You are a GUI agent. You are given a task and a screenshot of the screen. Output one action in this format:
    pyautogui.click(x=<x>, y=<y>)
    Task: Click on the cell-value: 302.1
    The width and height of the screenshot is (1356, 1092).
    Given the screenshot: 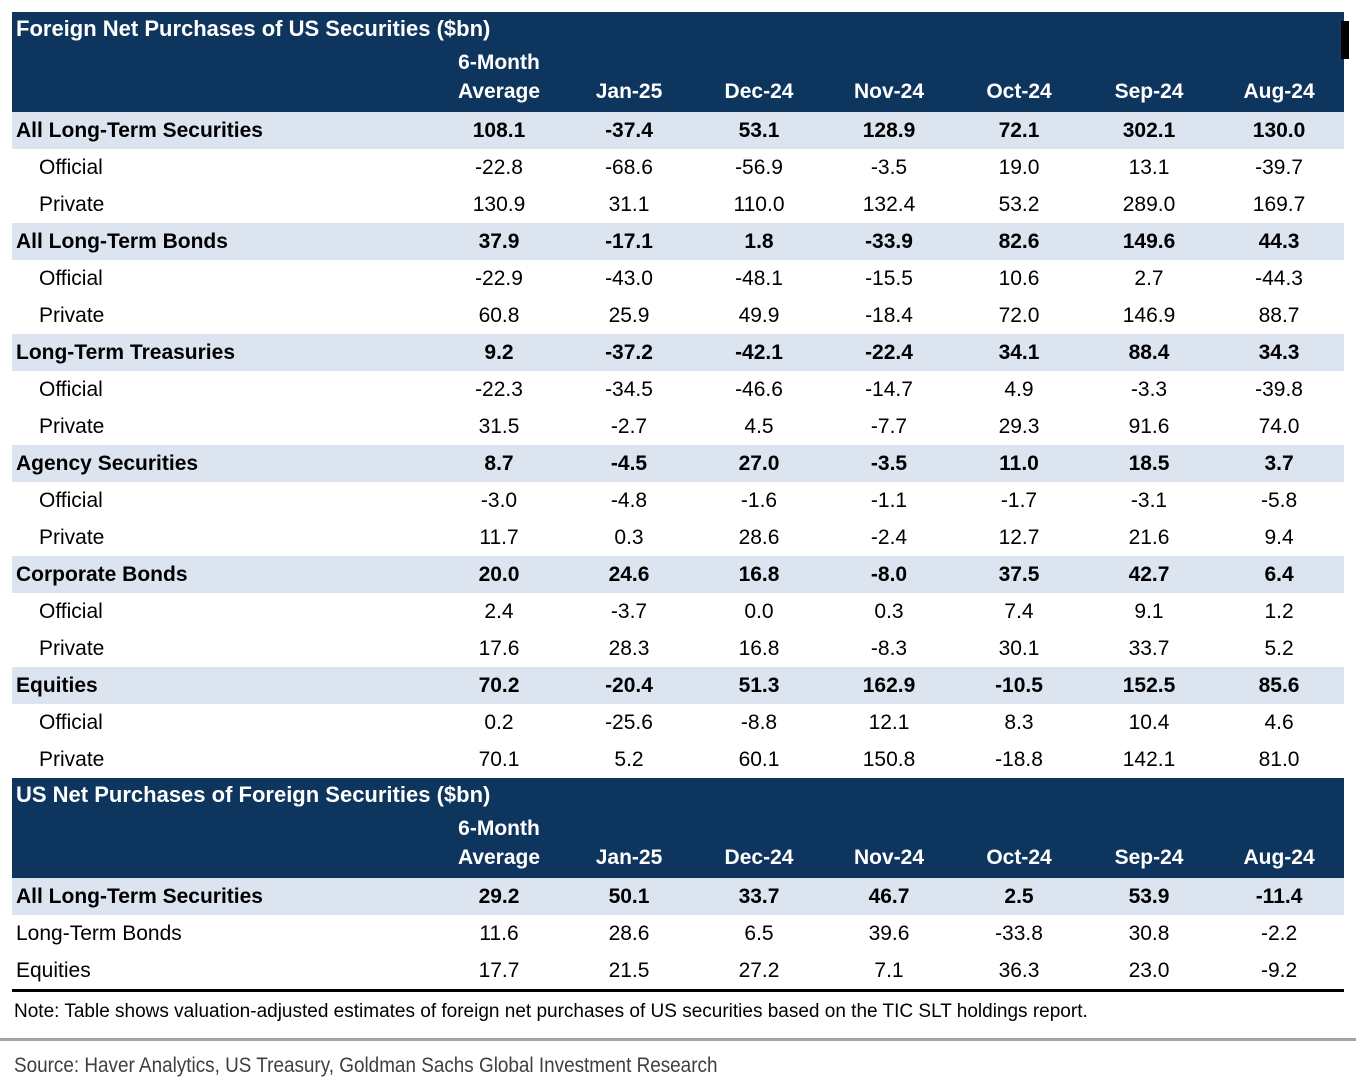 What is the action you would take?
    pyautogui.click(x=1149, y=130)
    